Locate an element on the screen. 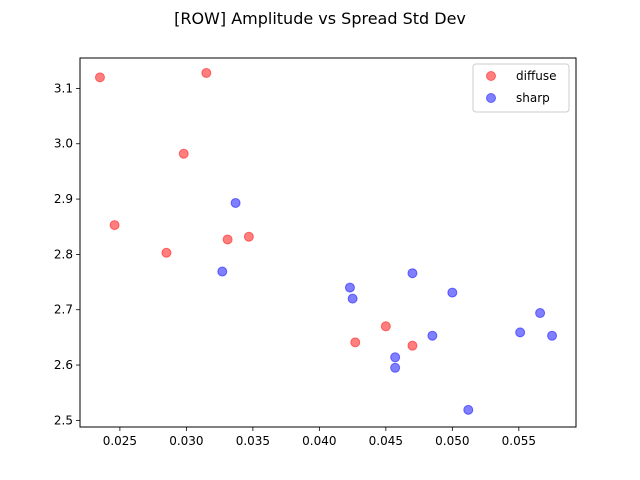  legend: diffuse sharp is located at coordinates (521, 88).